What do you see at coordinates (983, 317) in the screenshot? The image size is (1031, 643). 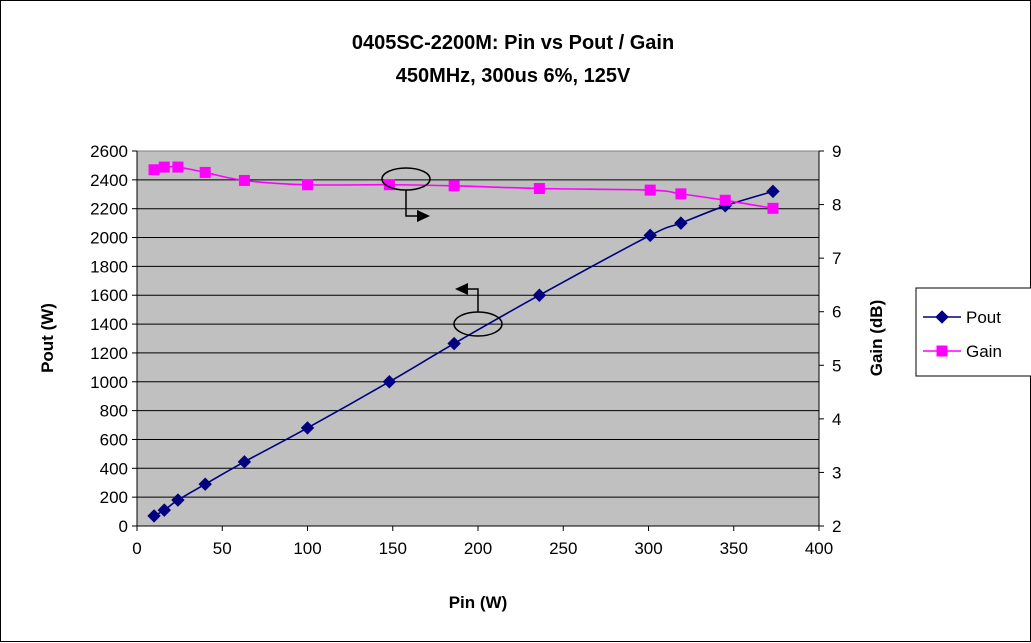 I see `legend-label-pout: Pout` at bounding box center [983, 317].